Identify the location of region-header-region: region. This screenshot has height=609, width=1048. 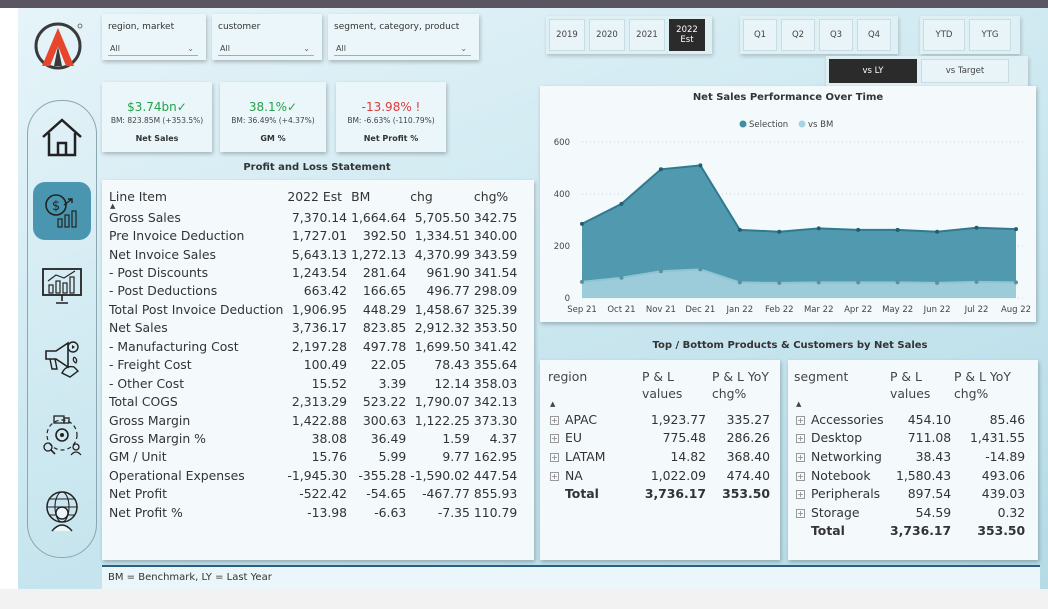
(568, 376).